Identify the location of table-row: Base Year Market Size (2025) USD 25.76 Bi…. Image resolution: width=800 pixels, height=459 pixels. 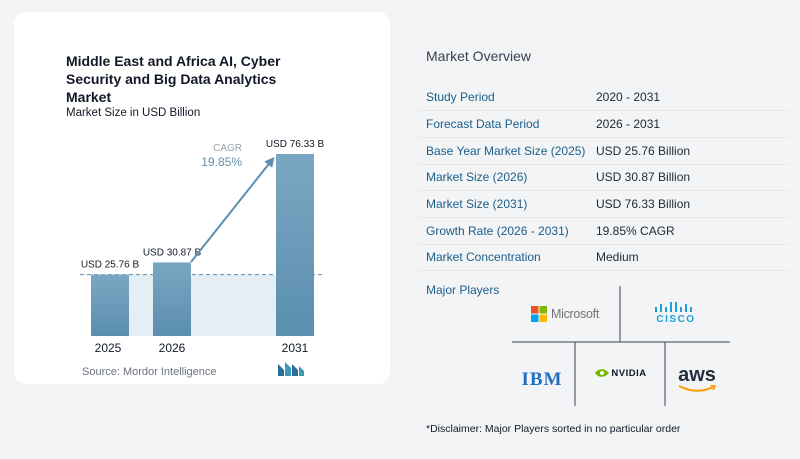
(603, 151).